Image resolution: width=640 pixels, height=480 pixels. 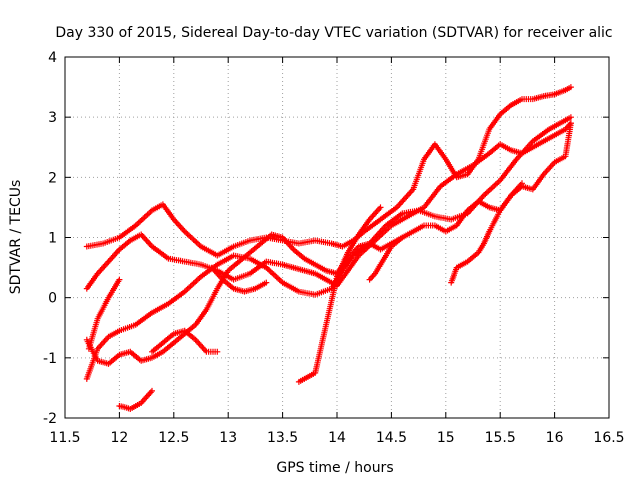 What do you see at coordinates (555, 438) in the screenshot?
I see `x-tick-label: 16` at bounding box center [555, 438].